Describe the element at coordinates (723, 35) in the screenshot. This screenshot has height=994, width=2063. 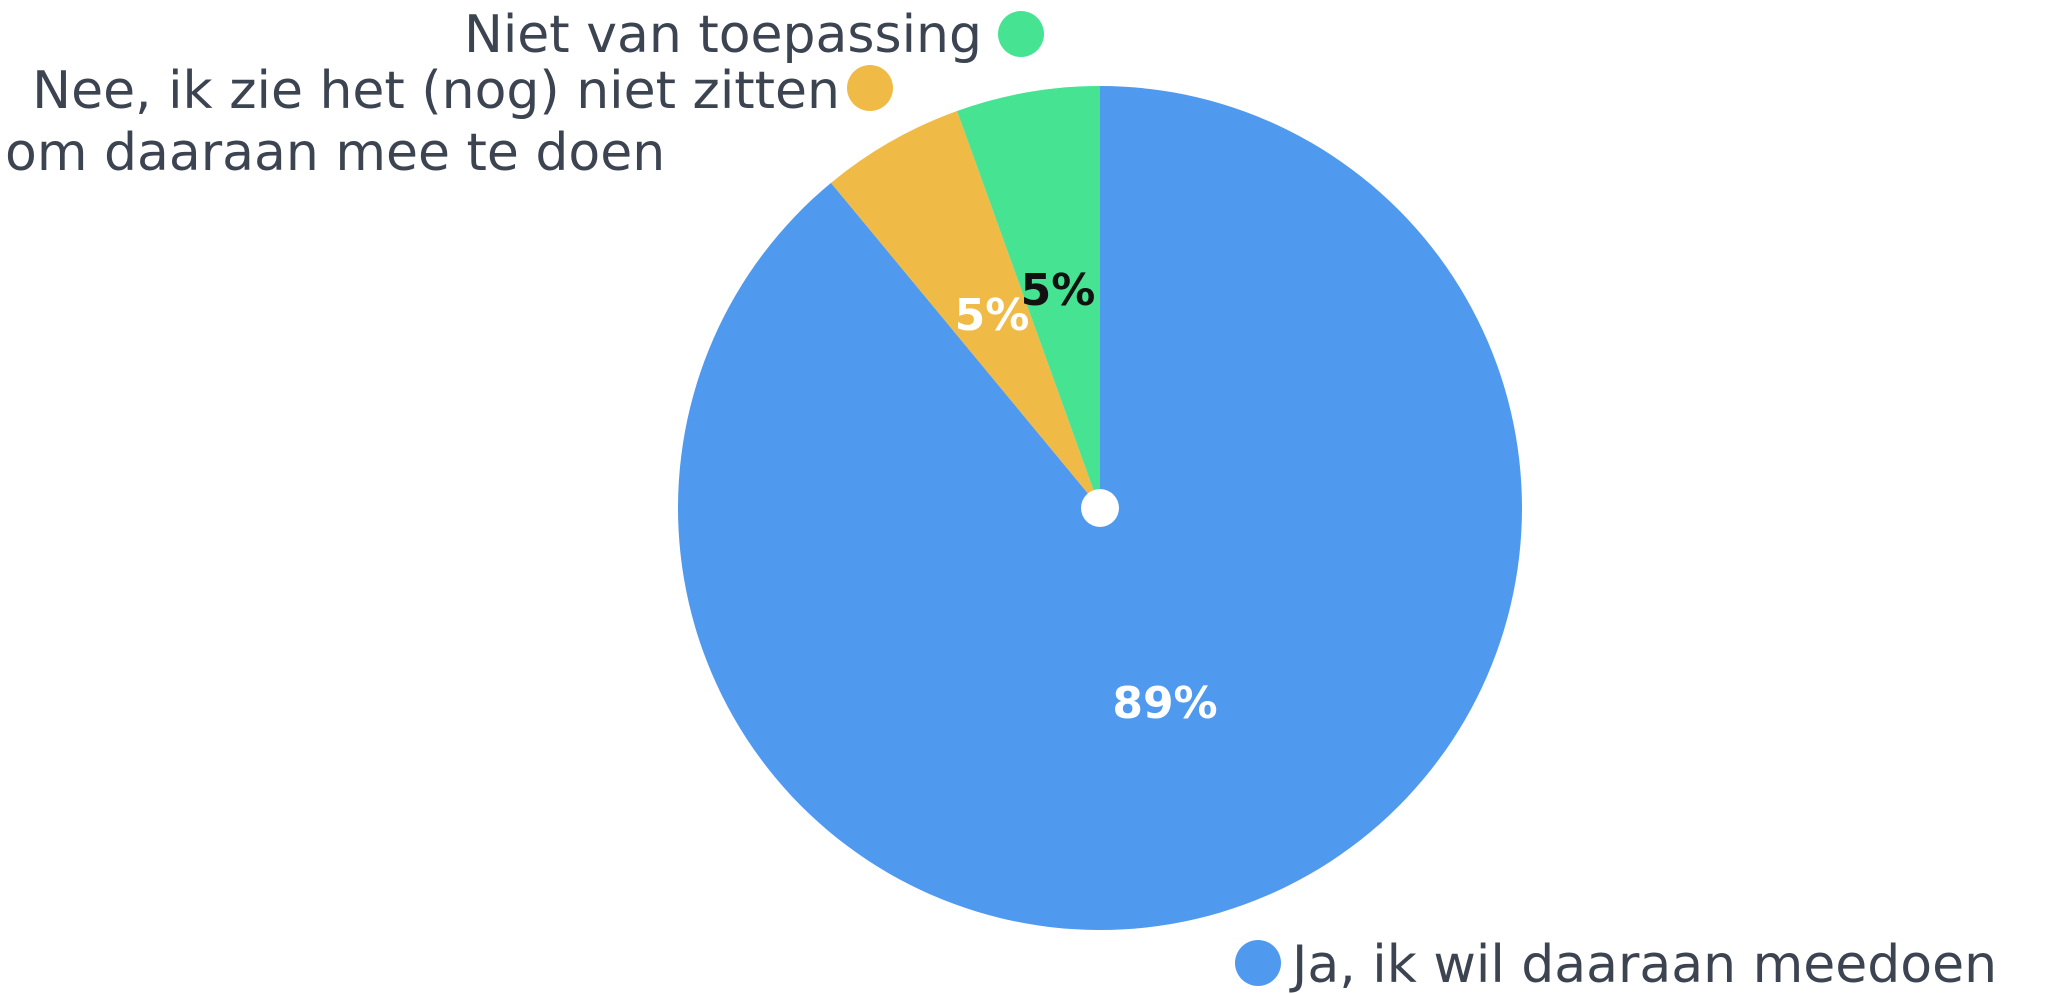
I see `legend-label-niet-van-toepassing: Niet van toepassing` at that location.